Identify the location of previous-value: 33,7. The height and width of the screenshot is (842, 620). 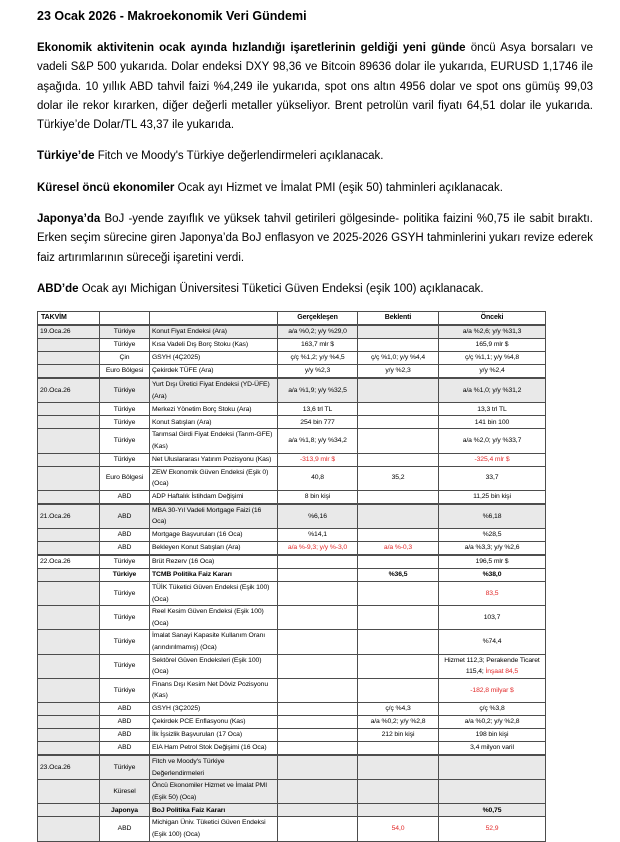
(492, 478).